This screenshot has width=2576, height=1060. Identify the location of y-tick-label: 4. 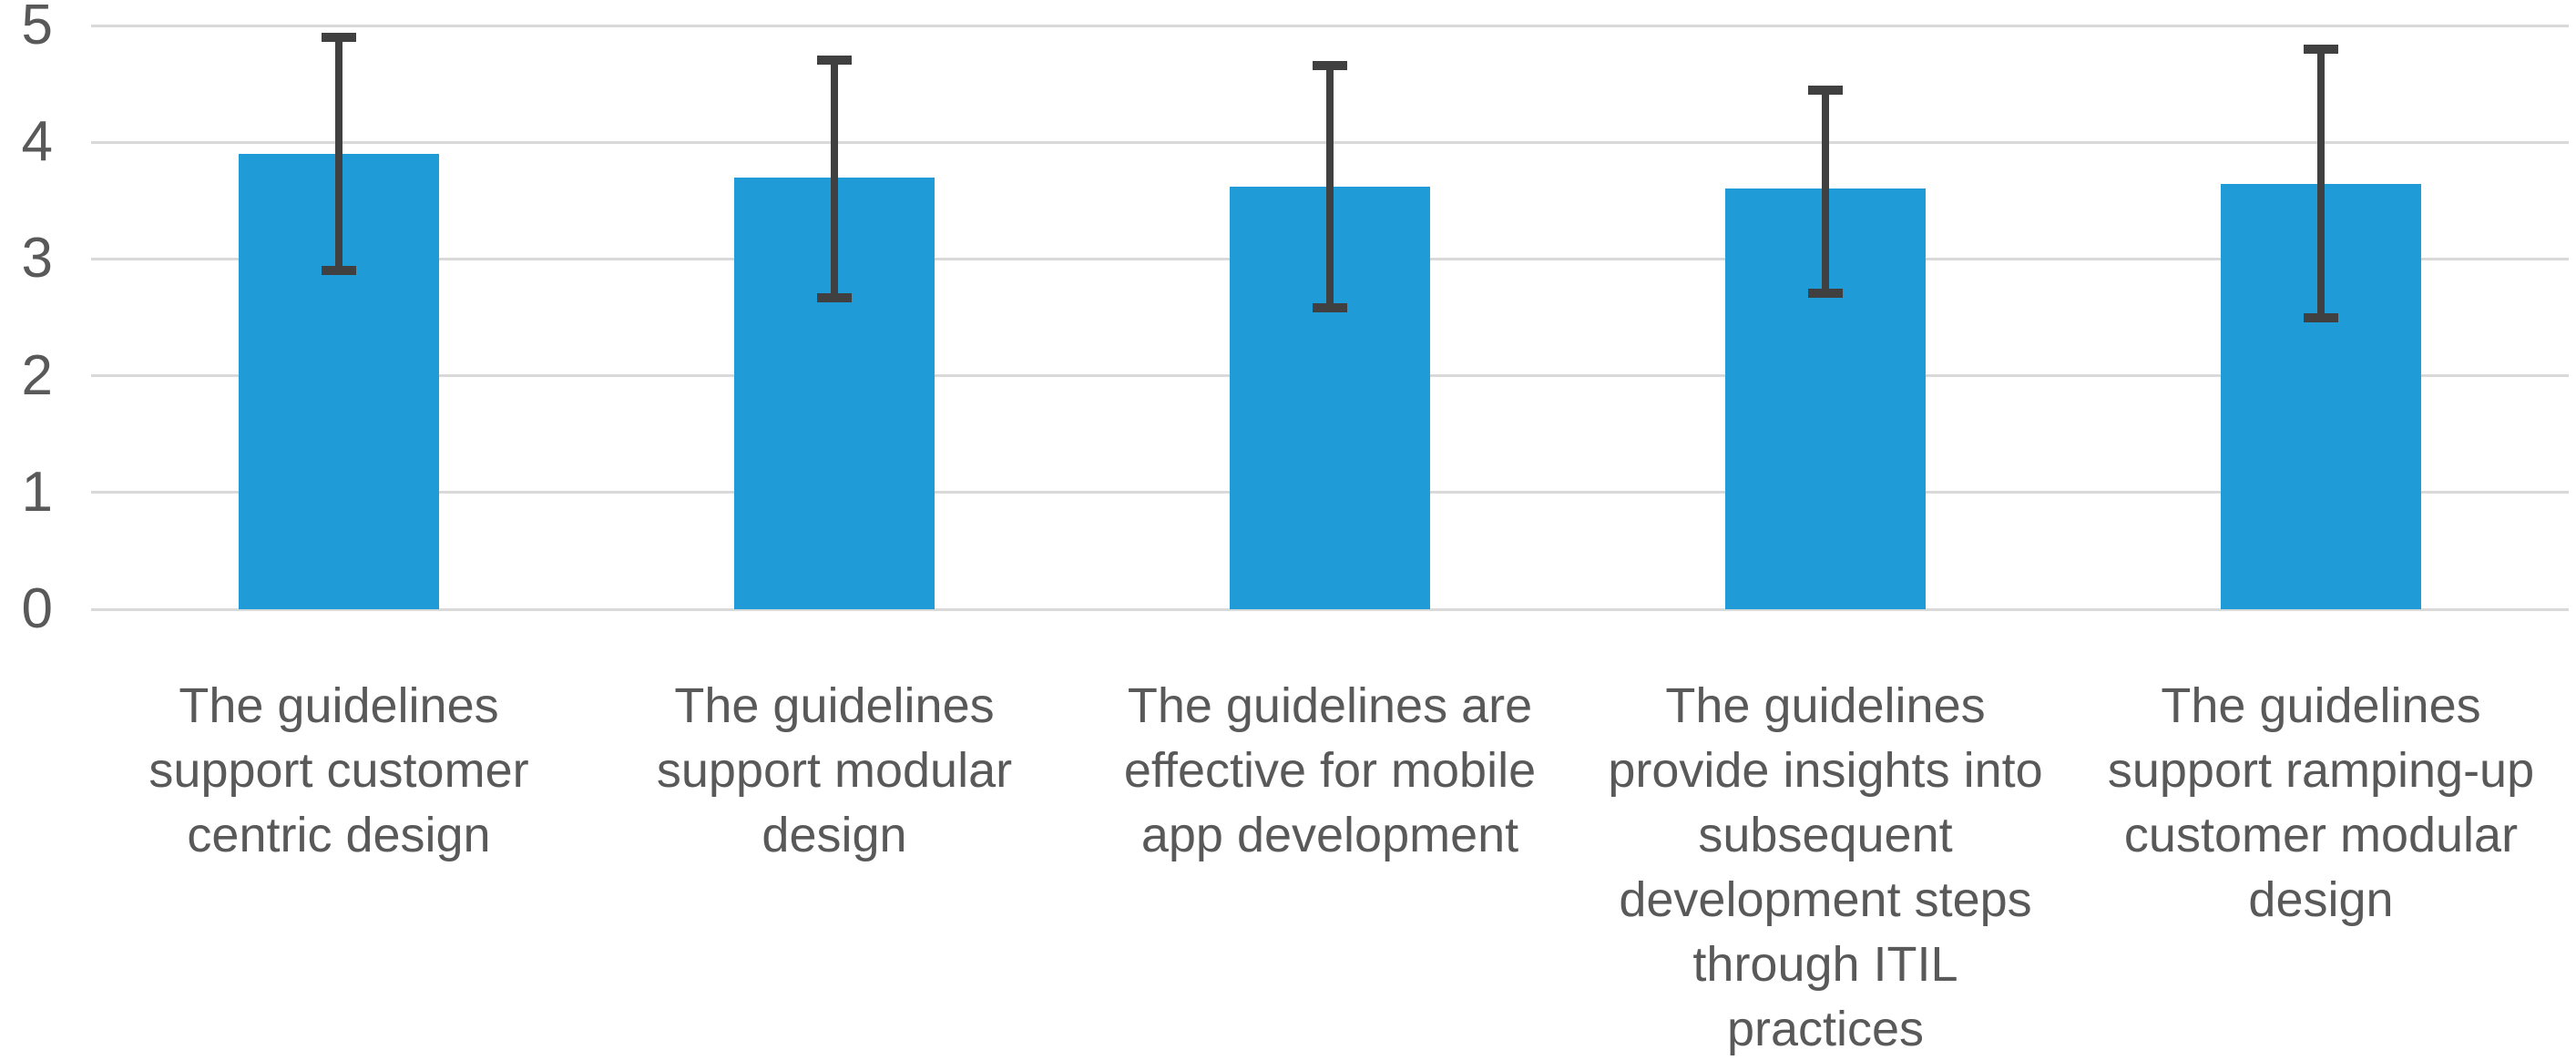
(37, 142).